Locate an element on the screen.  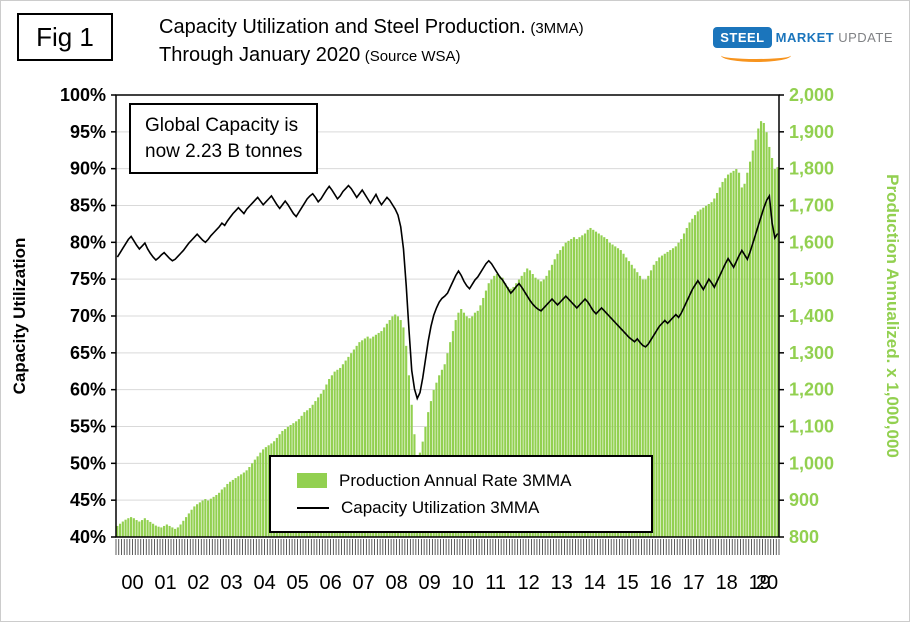
svg-text: 60% is located at coordinates (88, 390).